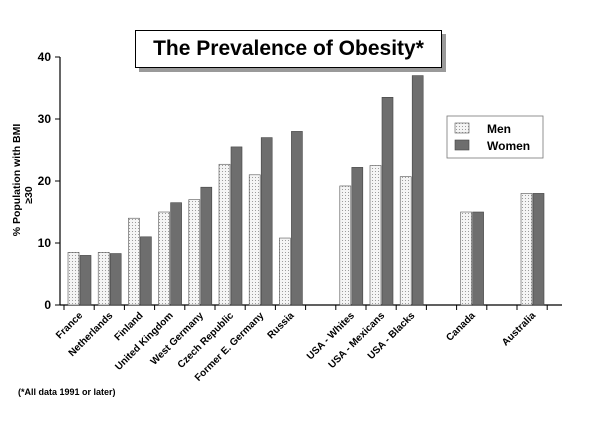 This screenshot has width=600, height=424. What do you see at coordinates (47, 305) in the screenshot?
I see `y-tick-label: 0` at bounding box center [47, 305].